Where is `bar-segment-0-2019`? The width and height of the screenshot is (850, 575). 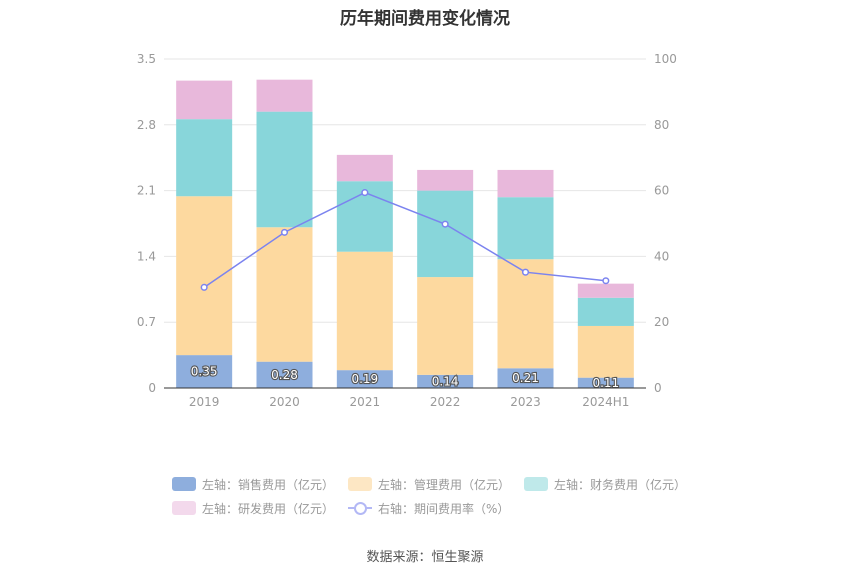 bar-segment-0-2019 is located at coordinates (204, 371).